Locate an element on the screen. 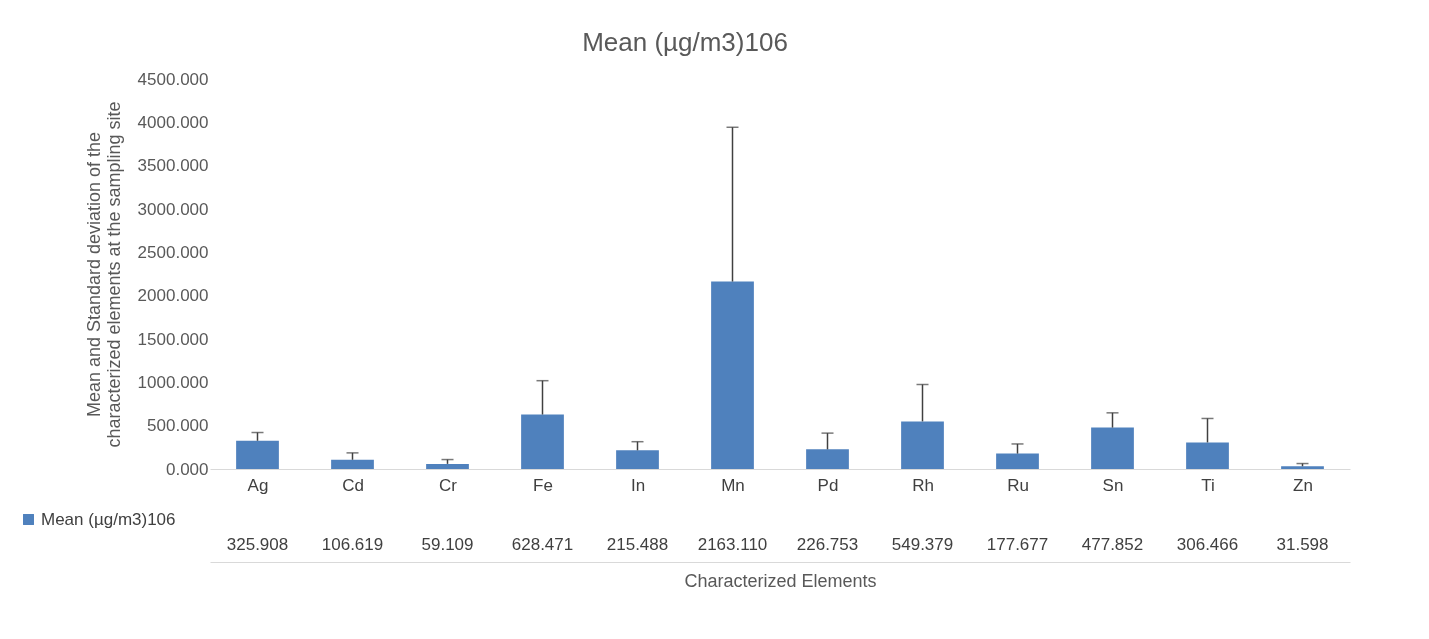 Image resolution: width=1429 pixels, height=639 pixels. data-label: 31.598 is located at coordinates (1302, 544).